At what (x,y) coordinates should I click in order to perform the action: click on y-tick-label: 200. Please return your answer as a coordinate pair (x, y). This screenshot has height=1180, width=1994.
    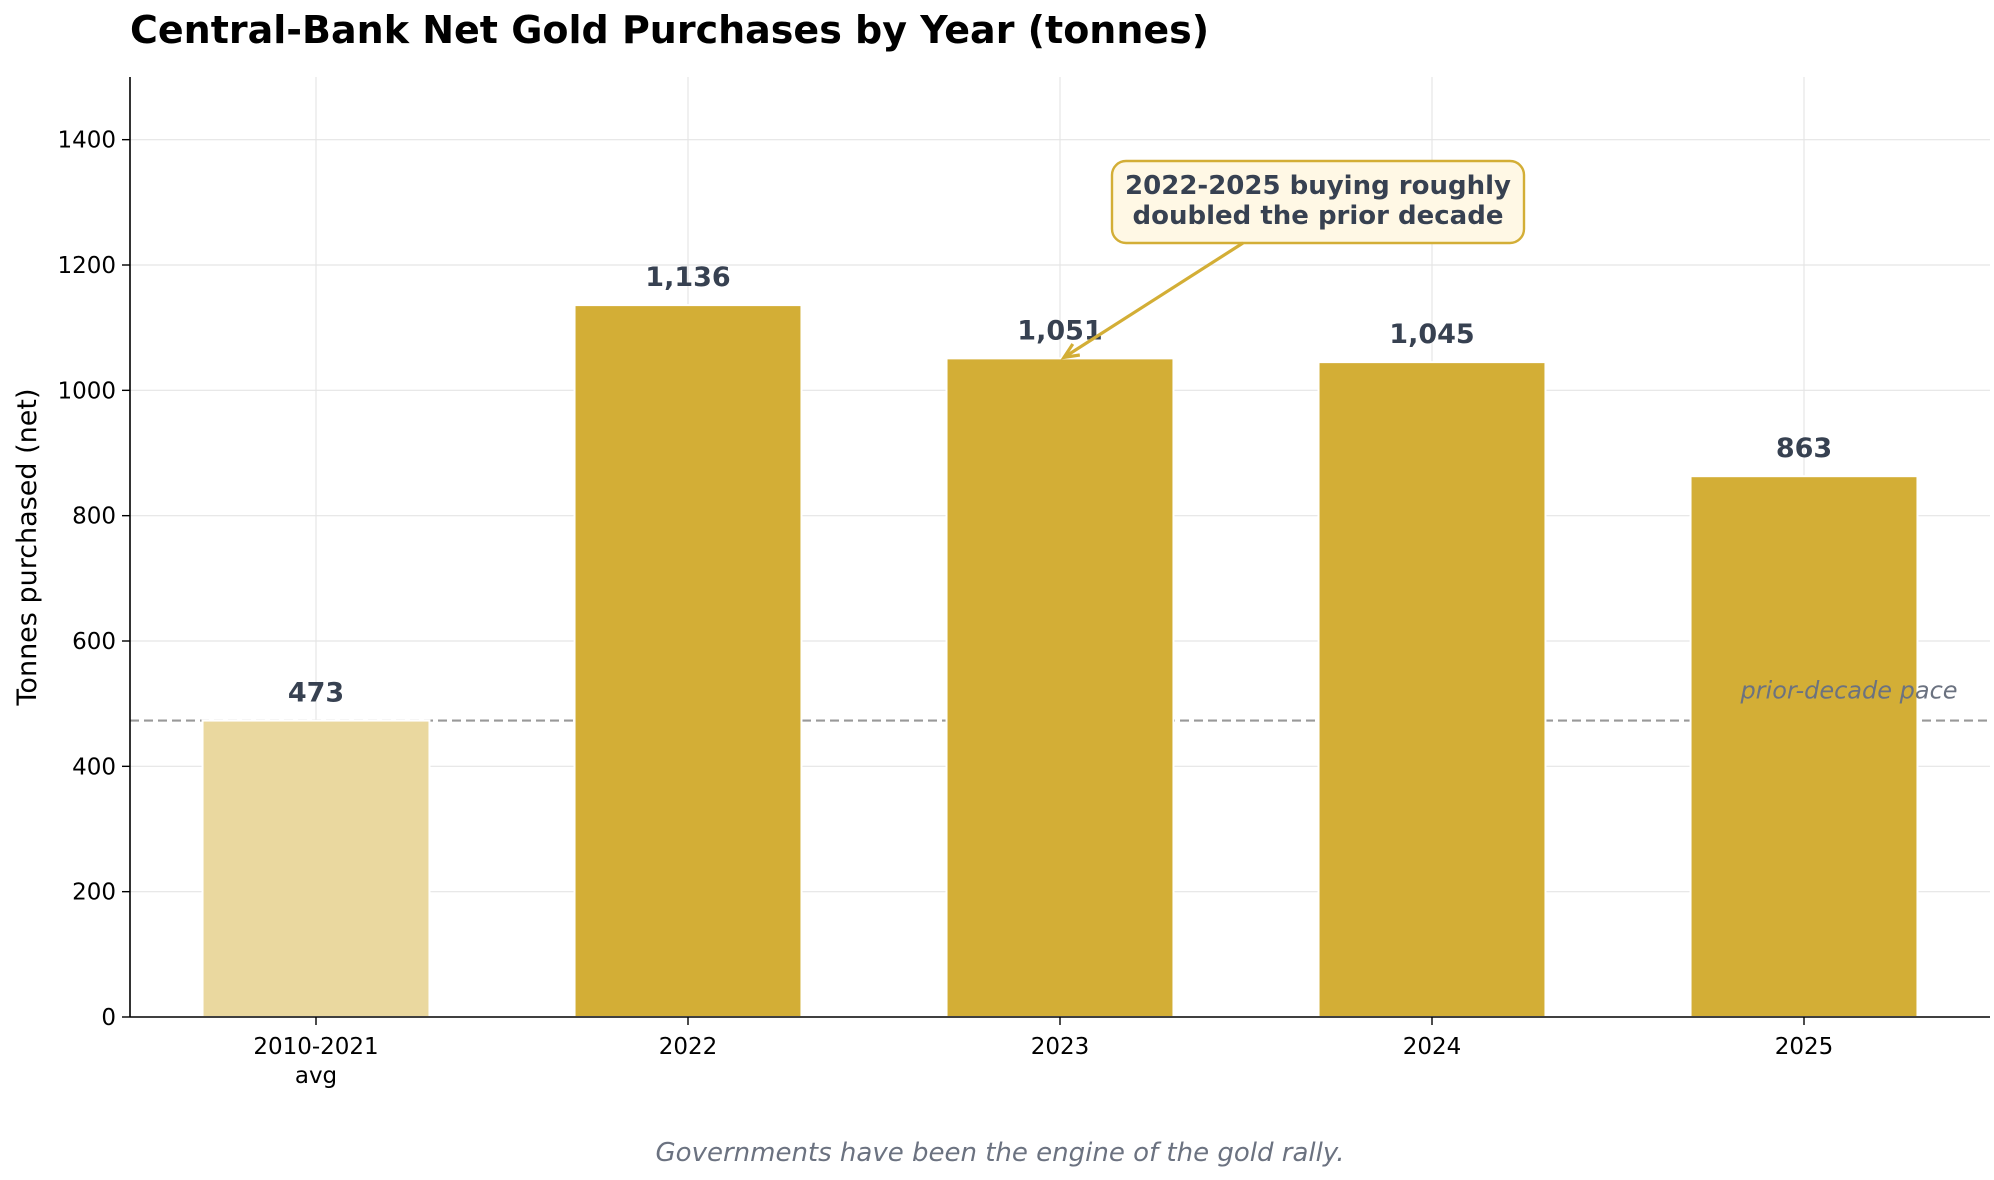
    Looking at the image, I should click on (94, 893).